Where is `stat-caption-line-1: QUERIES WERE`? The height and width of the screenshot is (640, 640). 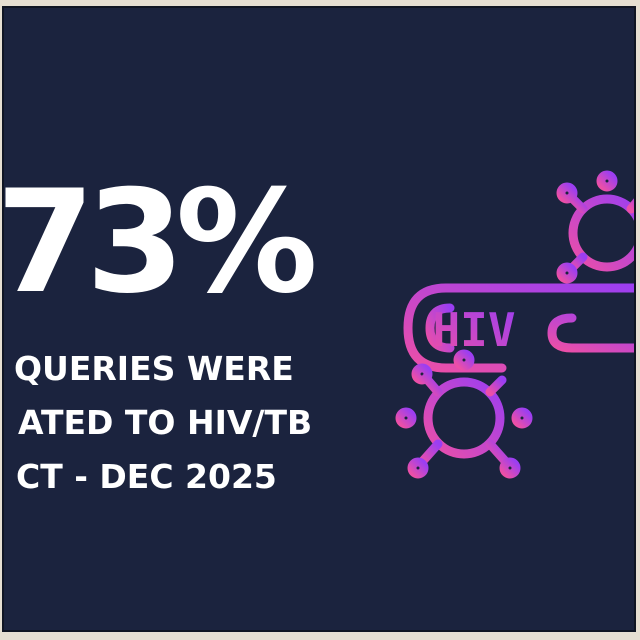 stat-caption-line-1: QUERIES WERE is located at coordinates (154, 368).